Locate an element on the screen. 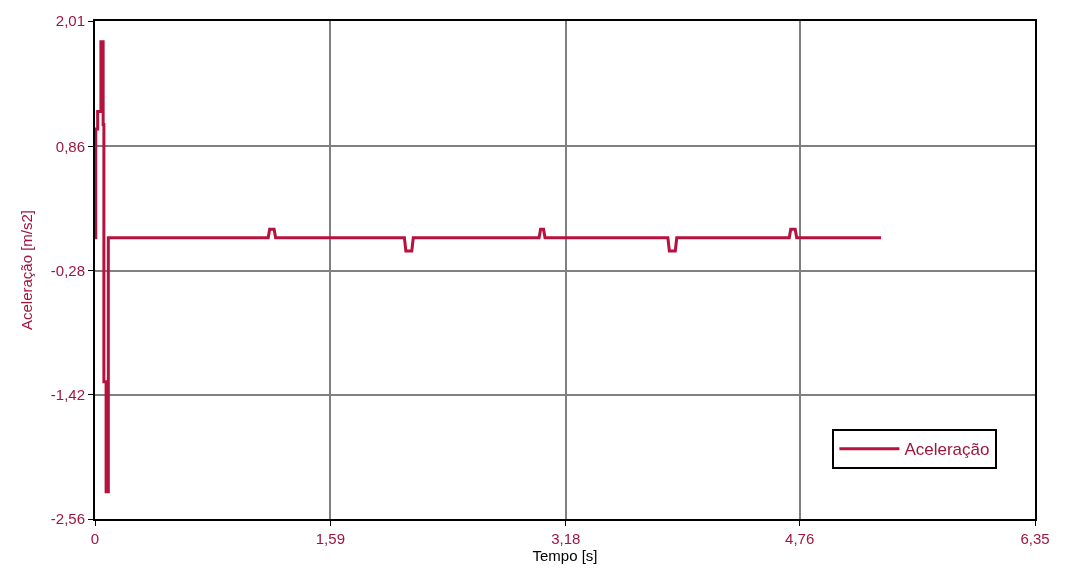 Image resolution: width=1065 pixels, height=572 pixels. y-tick-label: 2,01 is located at coordinates (70, 21).